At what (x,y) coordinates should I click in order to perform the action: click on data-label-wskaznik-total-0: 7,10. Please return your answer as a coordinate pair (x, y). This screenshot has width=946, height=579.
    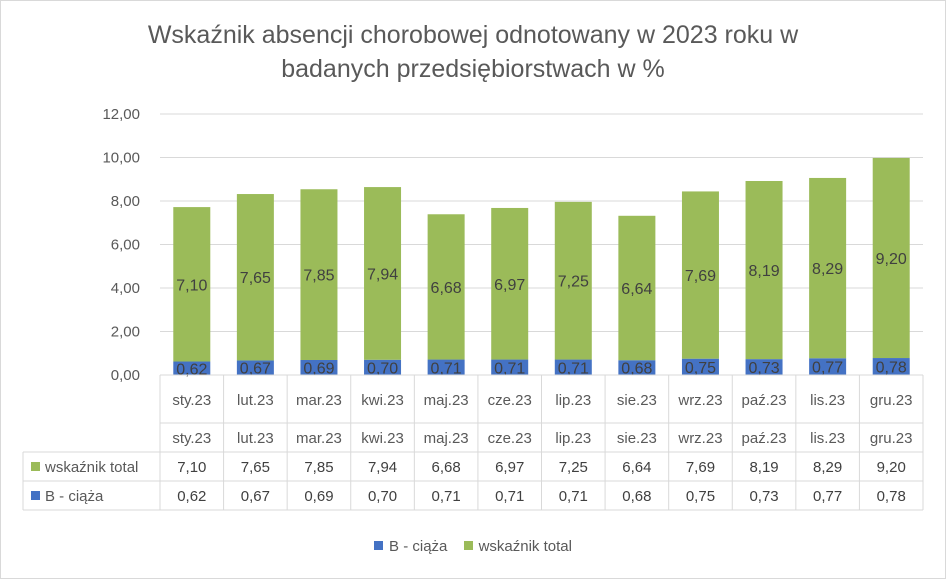
    Looking at the image, I should click on (191, 285).